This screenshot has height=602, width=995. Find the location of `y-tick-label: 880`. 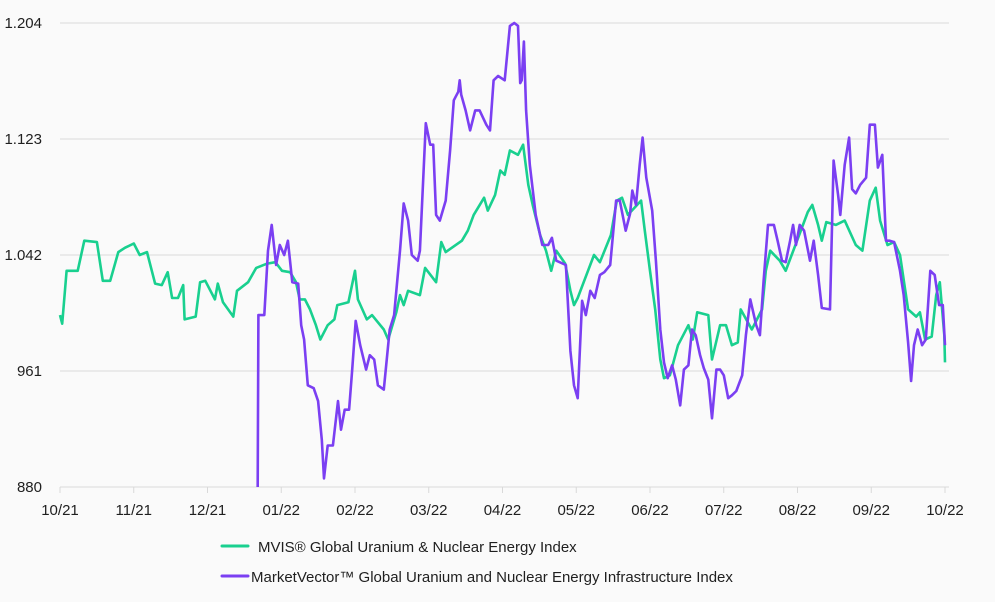

y-tick-label: 880 is located at coordinates (29, 487).